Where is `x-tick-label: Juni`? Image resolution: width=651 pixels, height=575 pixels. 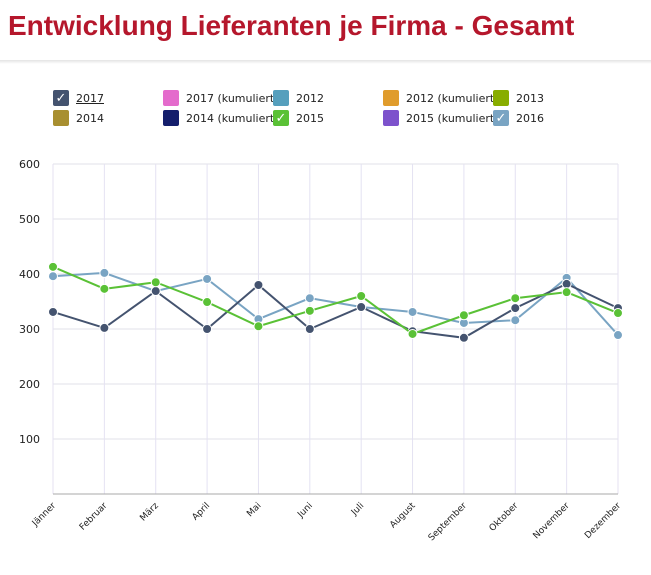
x-tick-label: Juni is located at coordinates (305, 511).